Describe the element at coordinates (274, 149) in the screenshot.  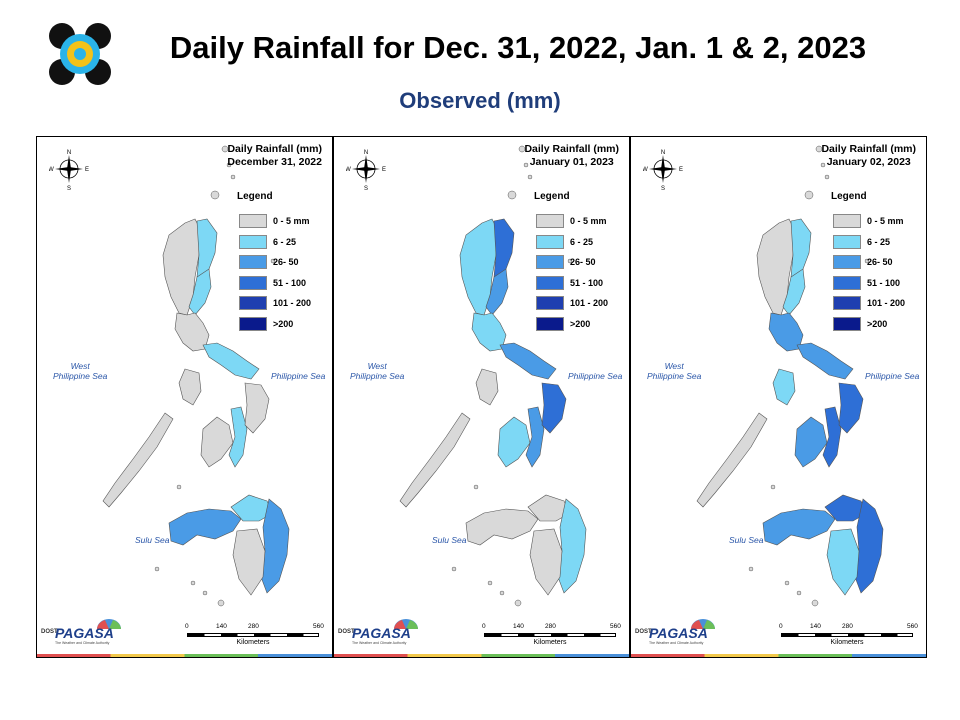
I see `panel-title-line1: Daily Rainfall (mm)` at that location.